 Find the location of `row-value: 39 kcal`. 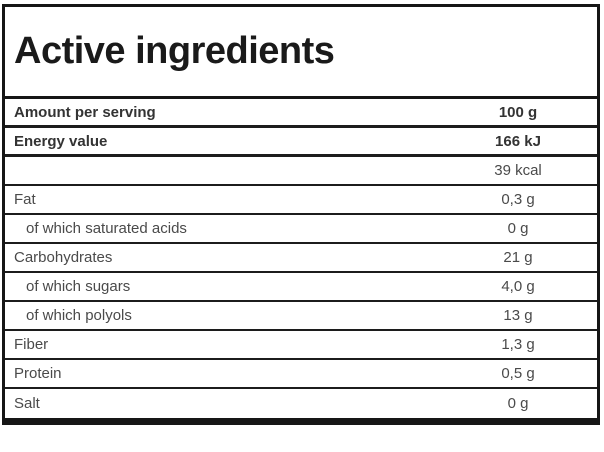

row-value: 39 kcal is located at coordinates (518, 170).